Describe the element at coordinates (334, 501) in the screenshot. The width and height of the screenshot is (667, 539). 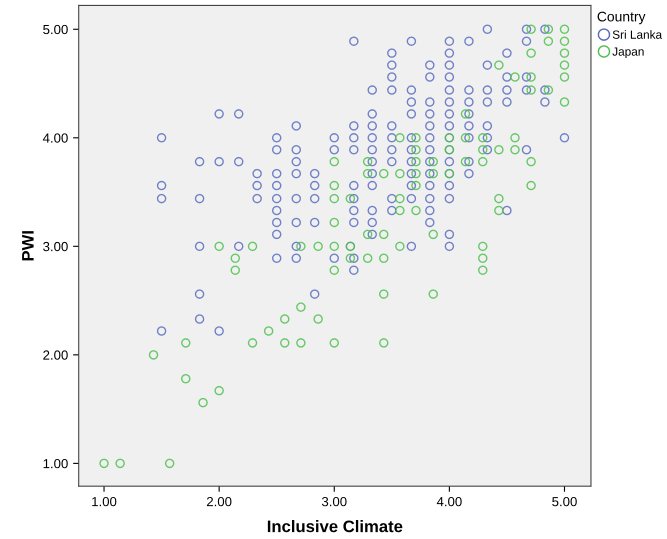
I see `x-tick-label: 3.00` at that location.